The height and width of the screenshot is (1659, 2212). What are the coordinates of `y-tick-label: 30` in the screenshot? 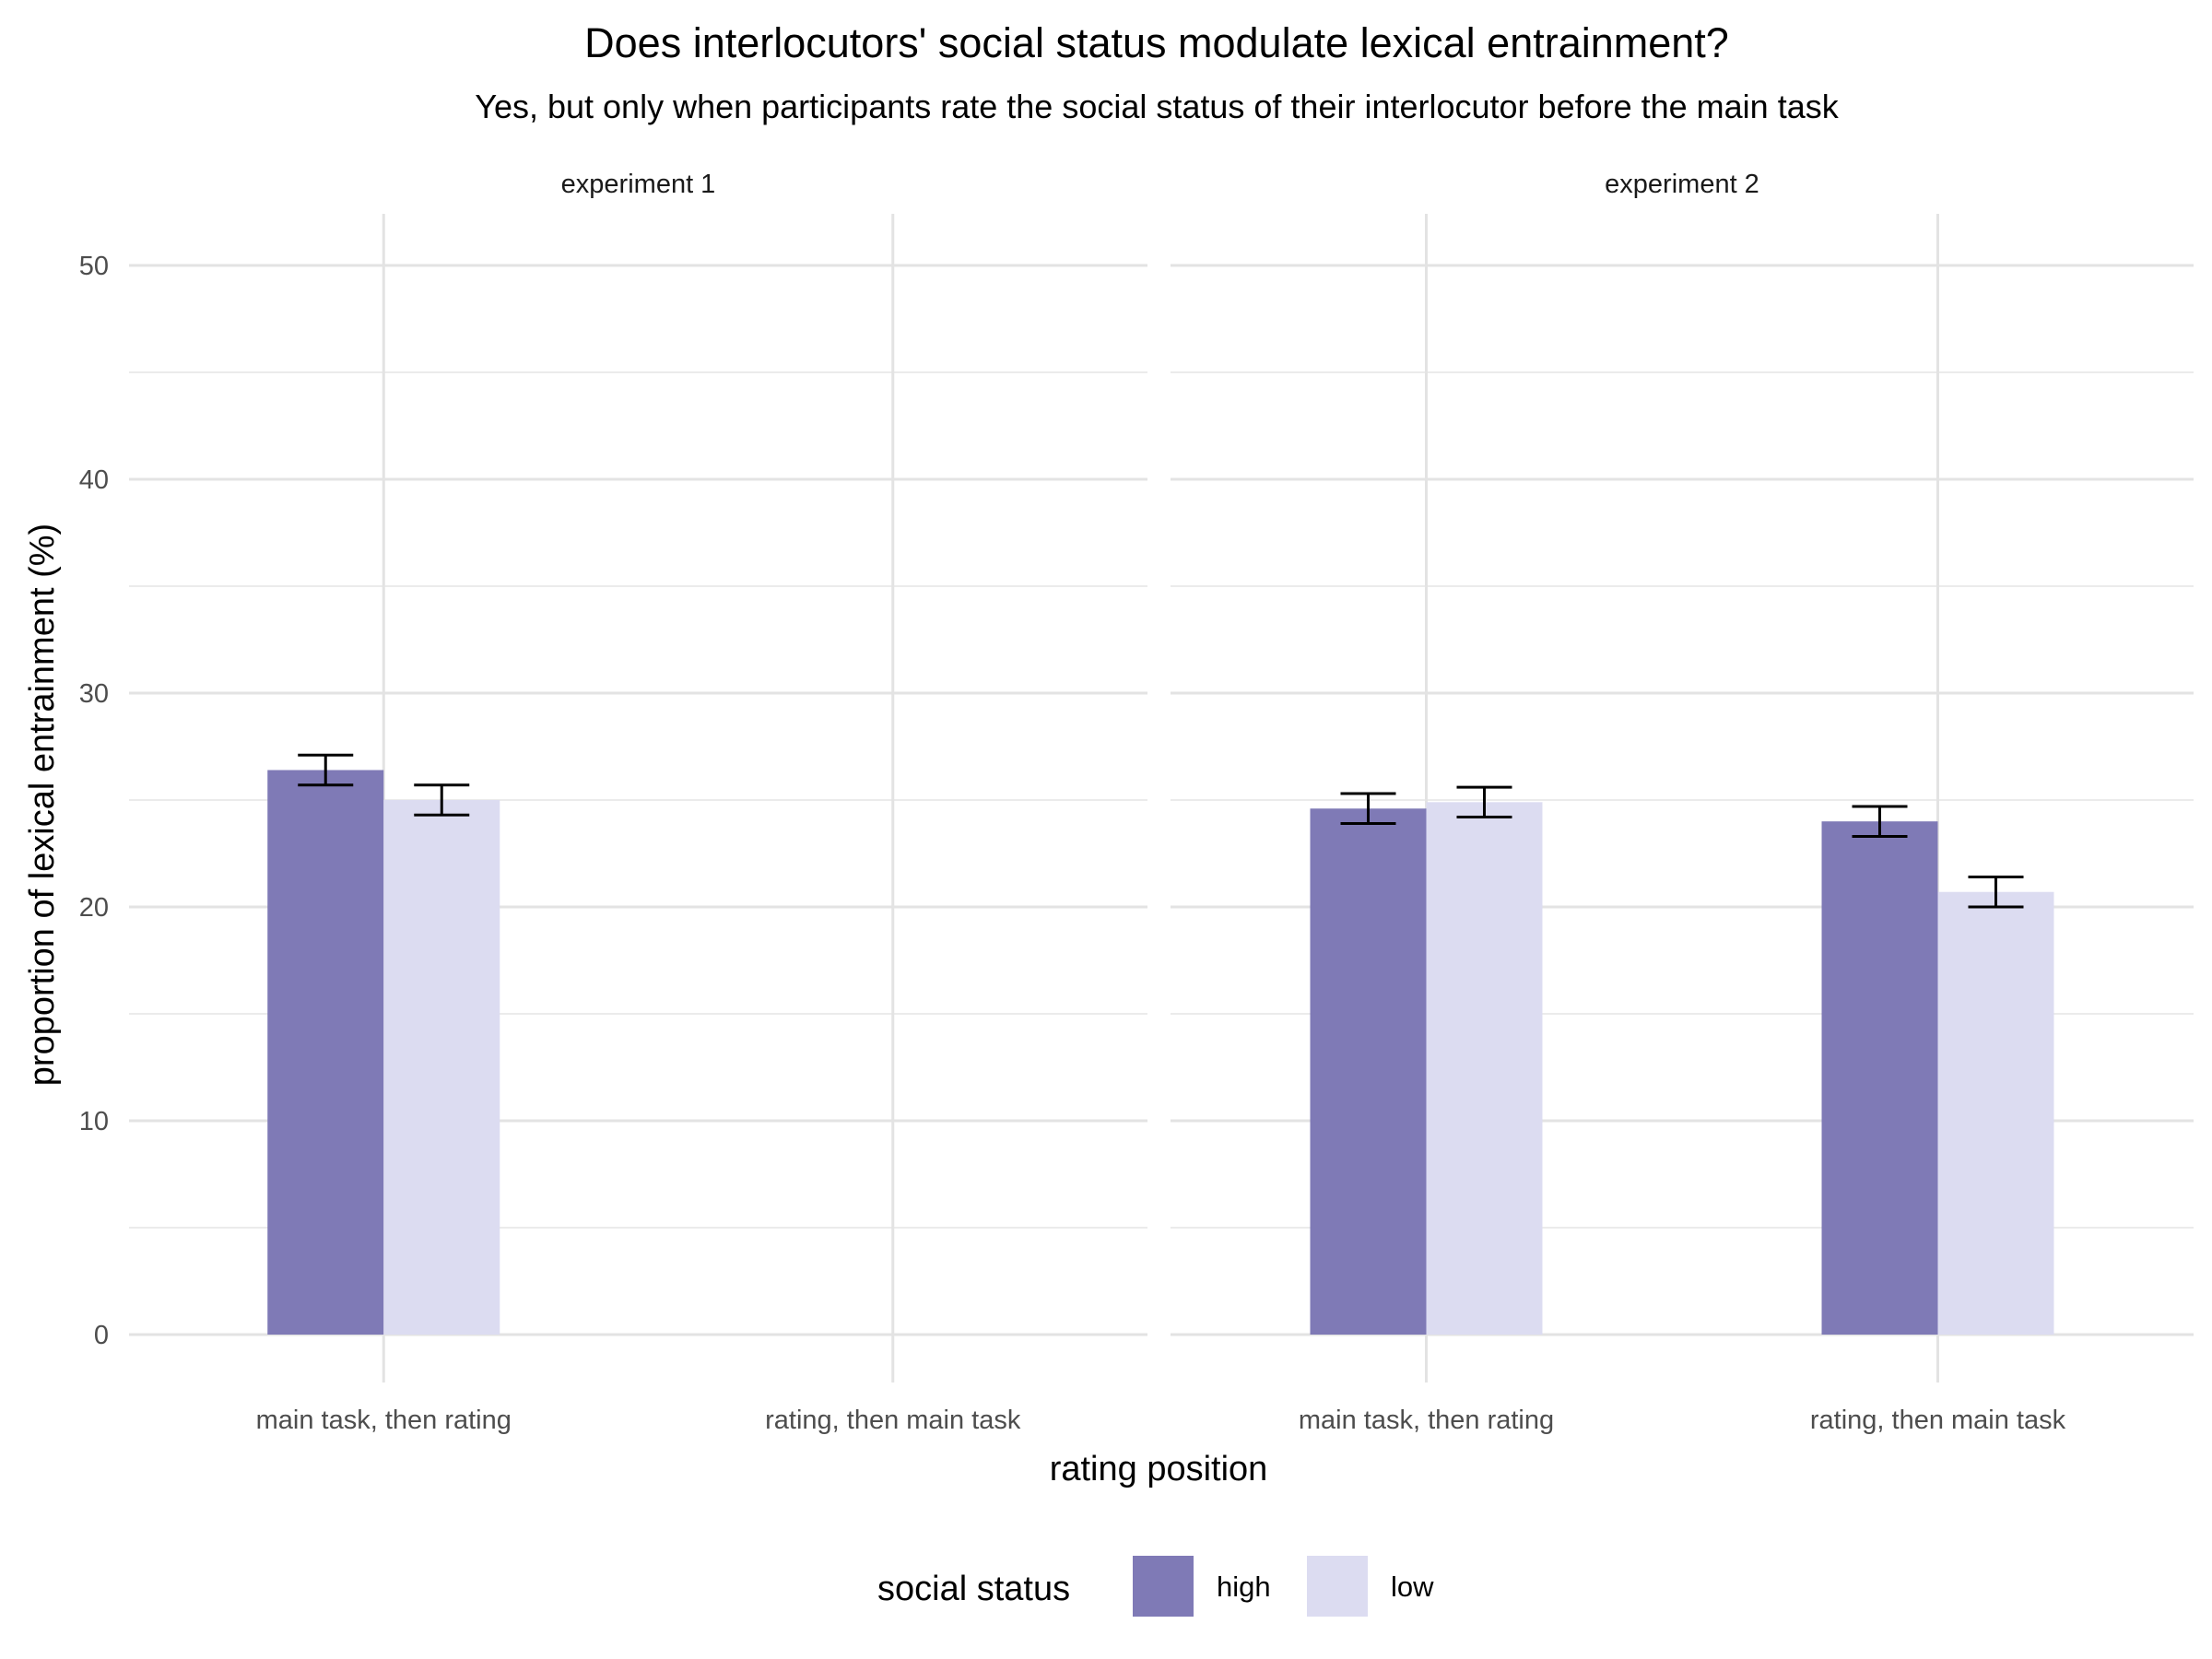 It's located at (94, 694).